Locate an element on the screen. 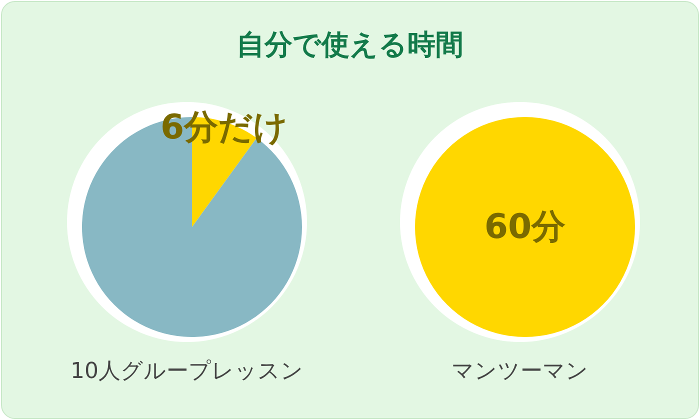  text: 10人グループレッスン is located at coordinates (187, 372).